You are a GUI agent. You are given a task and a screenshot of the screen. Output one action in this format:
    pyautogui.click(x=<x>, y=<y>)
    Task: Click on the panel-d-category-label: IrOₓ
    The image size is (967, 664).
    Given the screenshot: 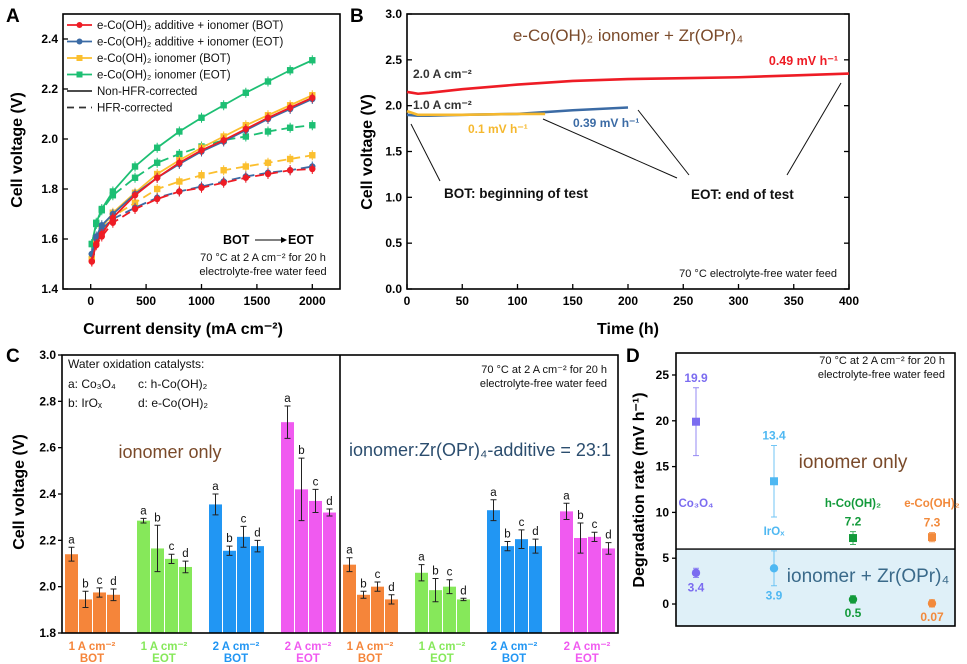 What is the action you would take?
    pyautogui.click(x=775, y=532)
    